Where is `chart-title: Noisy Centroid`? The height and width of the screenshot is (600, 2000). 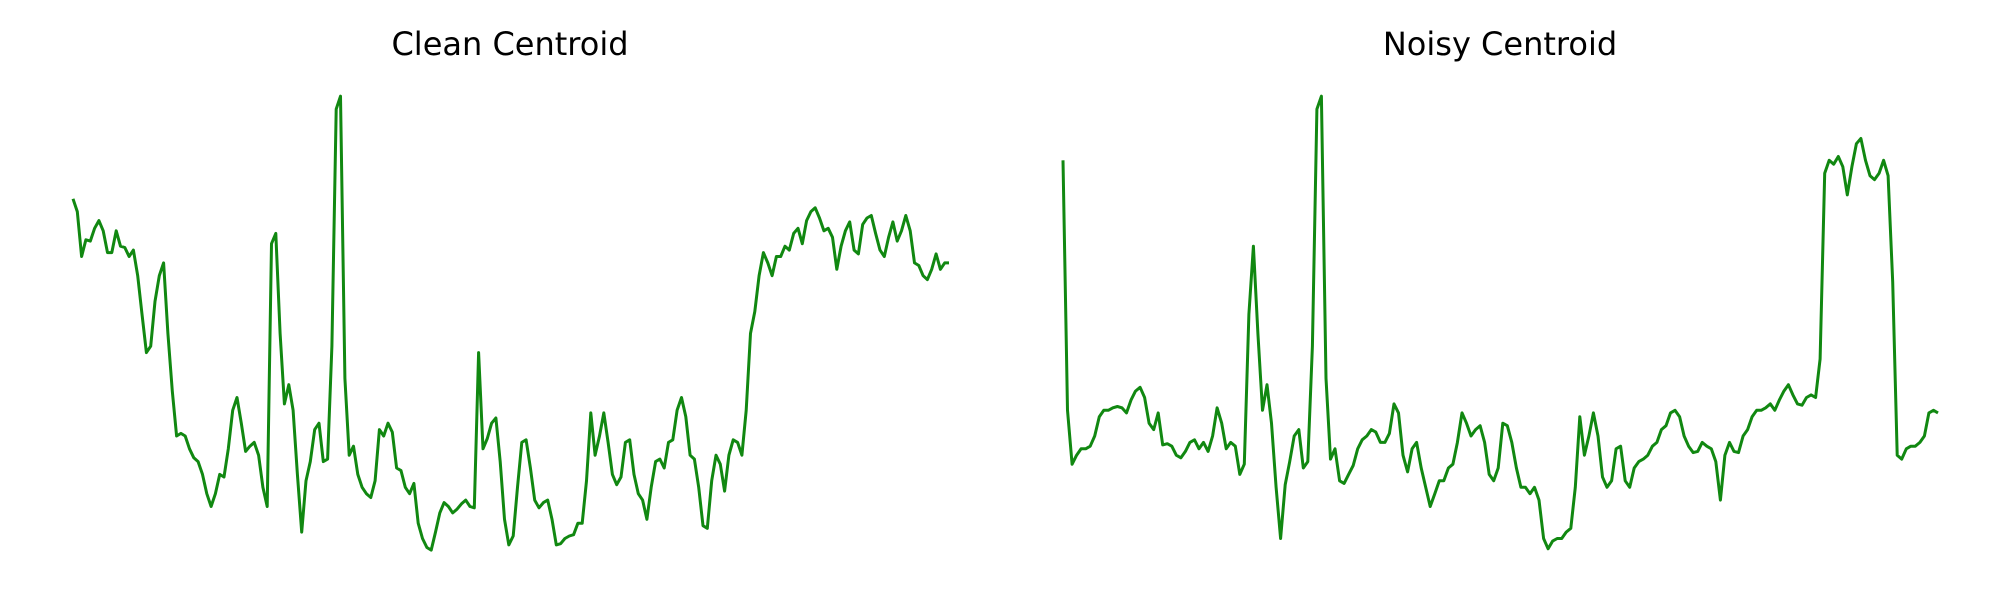 chart-title: Noisy Centroid is located at coordinates (1500, 44).